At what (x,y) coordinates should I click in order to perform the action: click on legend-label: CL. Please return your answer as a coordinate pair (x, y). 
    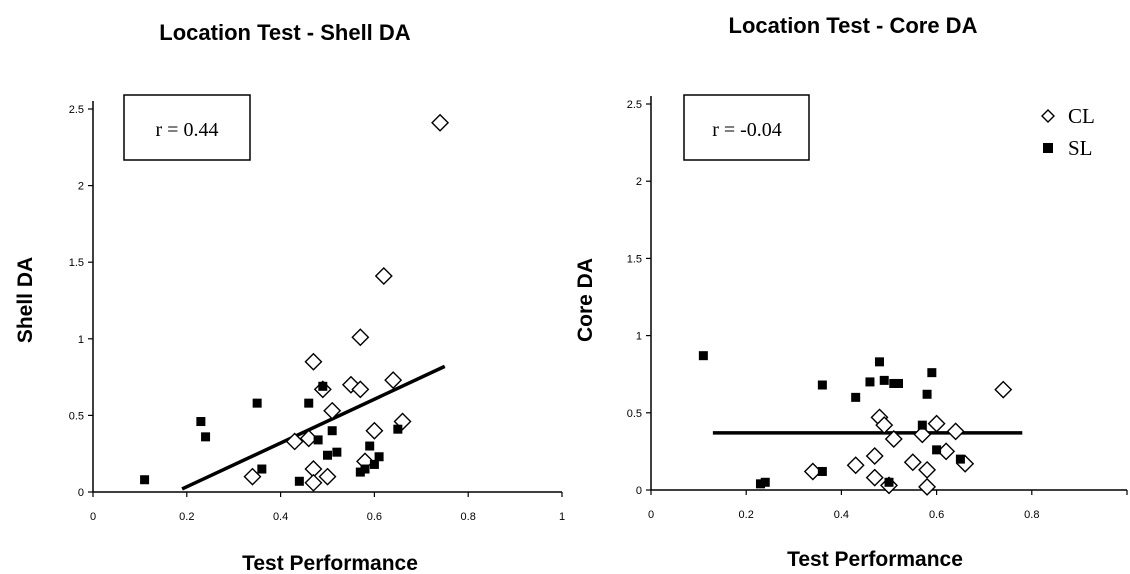
    Looking at the image, I should click on (1081, 116).